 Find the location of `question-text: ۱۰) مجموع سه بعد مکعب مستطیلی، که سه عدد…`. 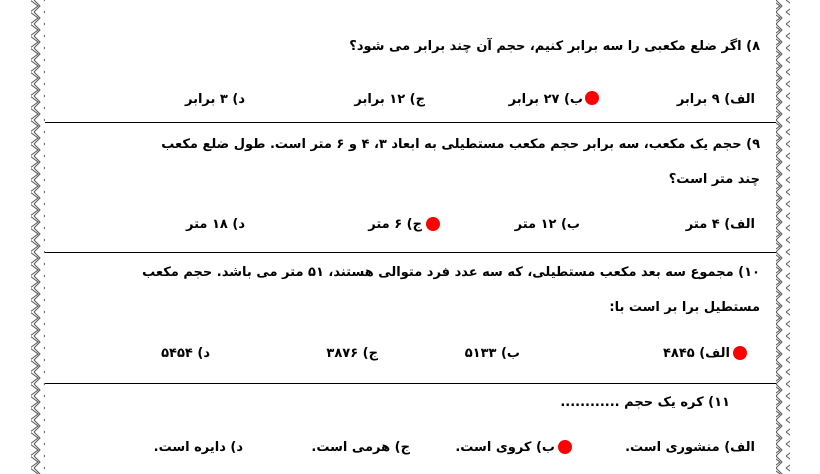

question-text: ۱۰) مجموع سه بعد مکعب مستطیلی، که سه عدد… is located at coordinates (451, 272).